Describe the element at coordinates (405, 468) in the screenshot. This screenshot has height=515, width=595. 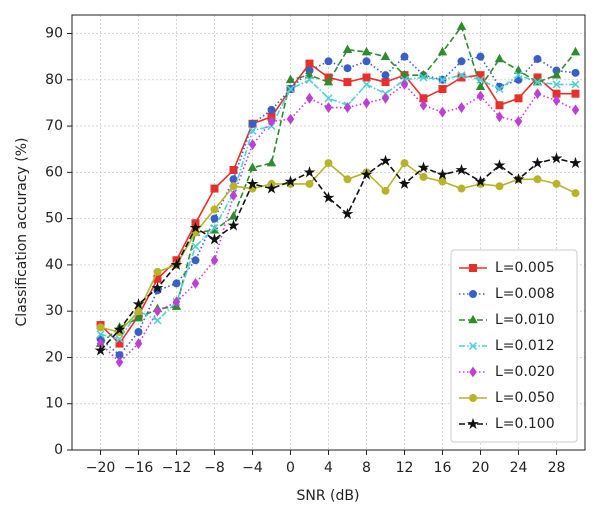
I see `x-tick-label: 12` at that location.